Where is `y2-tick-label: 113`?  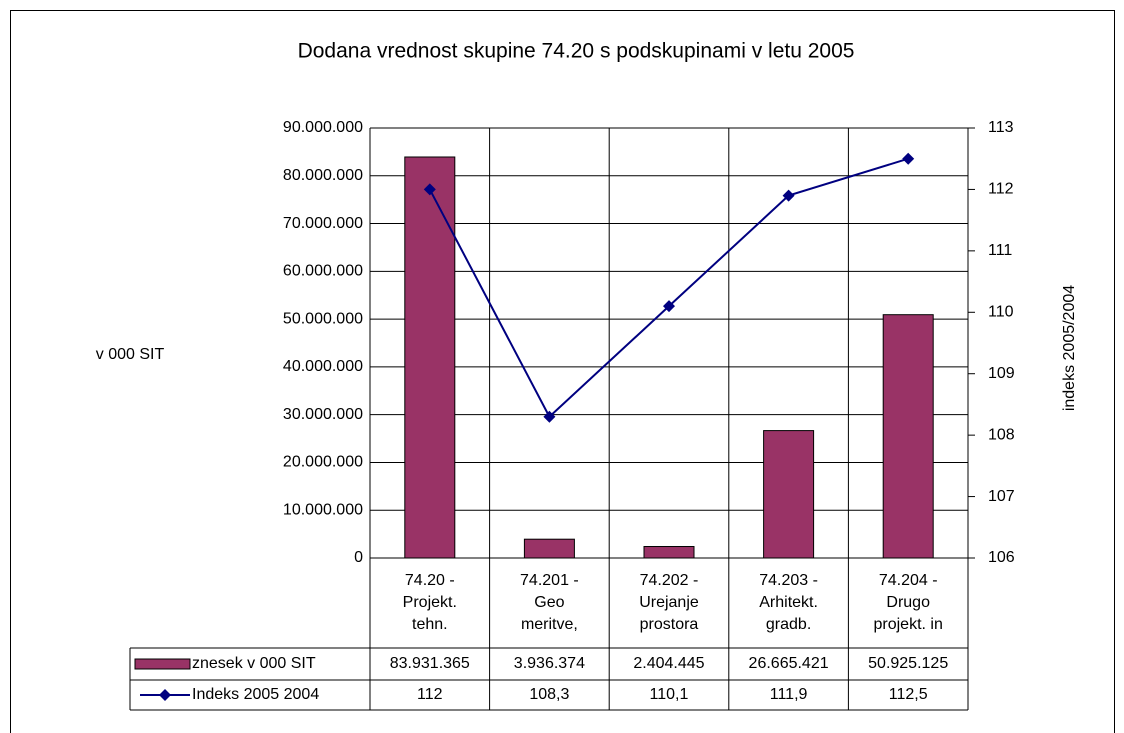
y2-tick-label: 113 is located at coordinates (1001, 127).